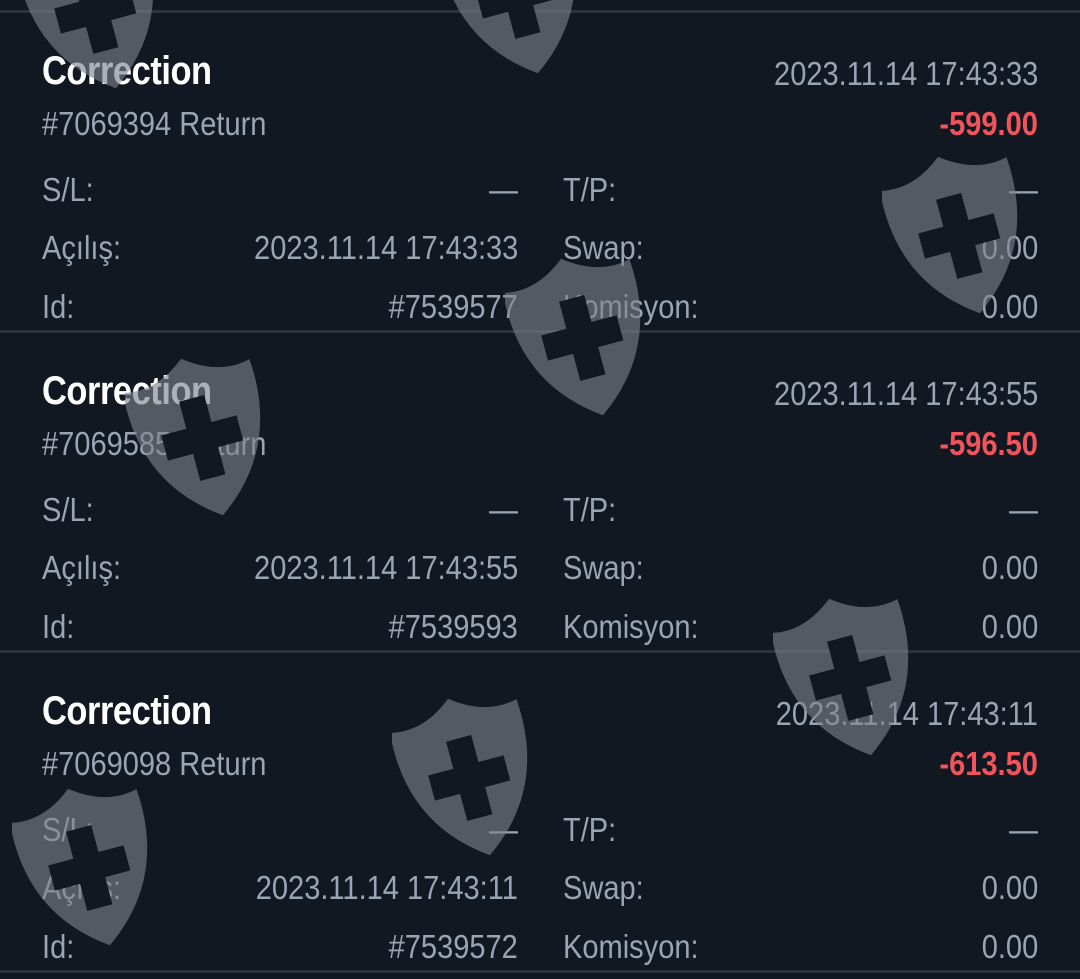 Image resolution: width=1080 pixels, height=979 pixels. Describe the element at coordinates (905, 393) in the screenshot. I see `deal-time: 2023.11.14 17:43:55` at that location.